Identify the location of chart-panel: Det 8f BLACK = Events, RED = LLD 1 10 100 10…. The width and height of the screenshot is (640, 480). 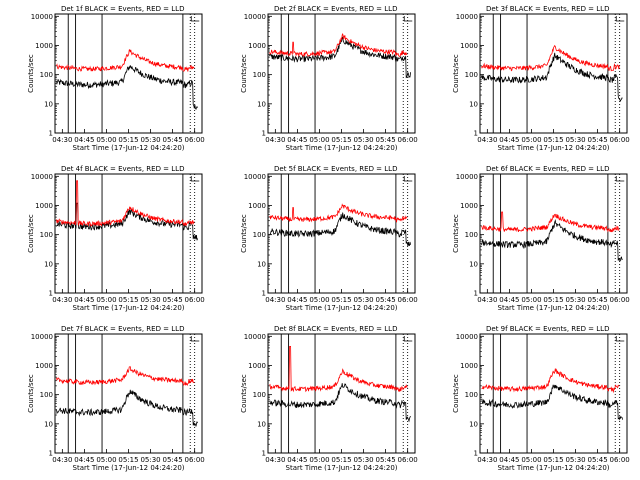
(329, 398).